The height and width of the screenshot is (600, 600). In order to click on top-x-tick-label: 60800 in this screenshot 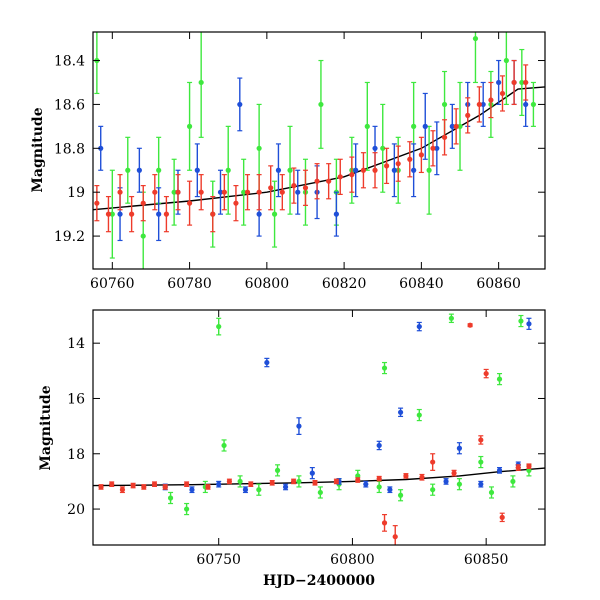, I will do `click(267, 284)`.